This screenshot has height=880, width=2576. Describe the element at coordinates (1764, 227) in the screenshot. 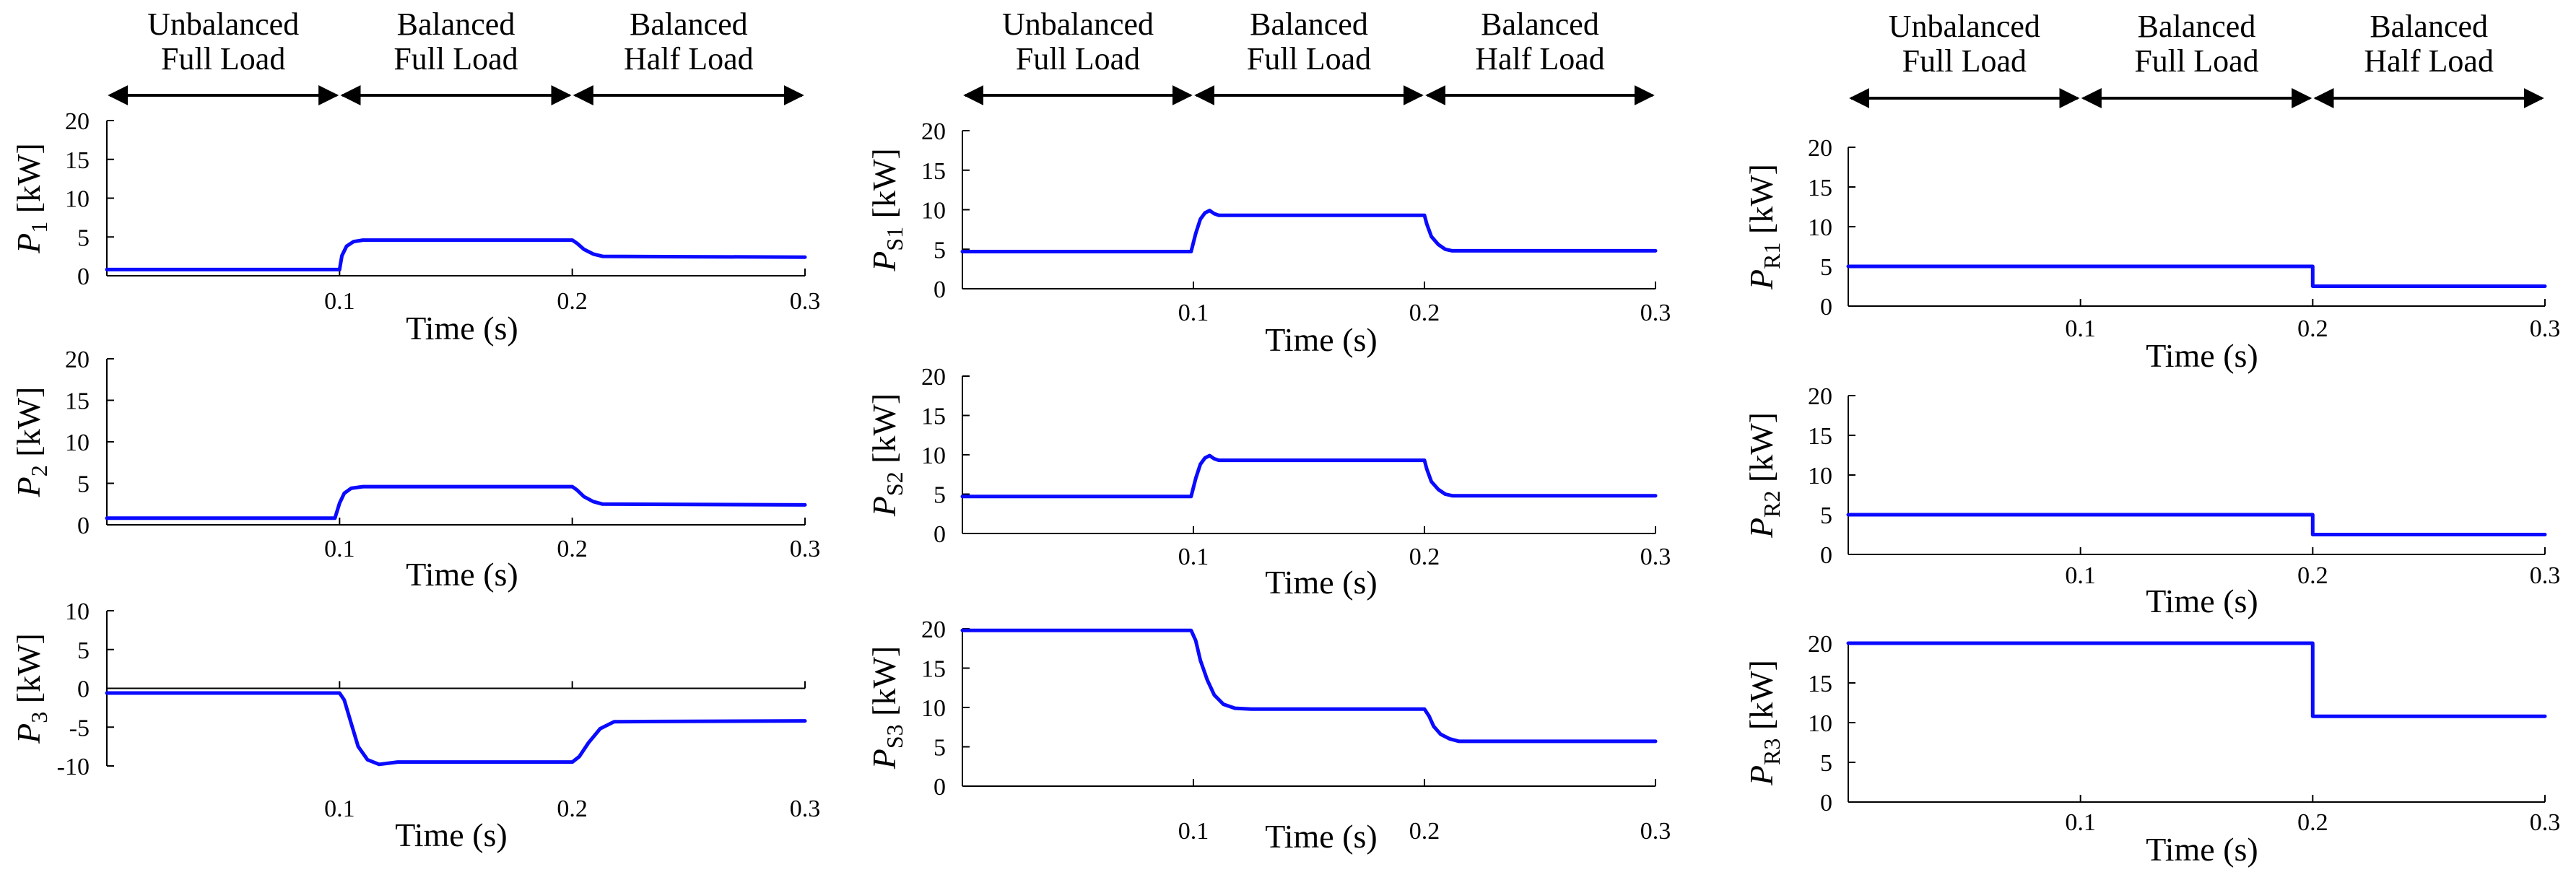

I see `y-axis-label: PR1 [kW]` at that location.